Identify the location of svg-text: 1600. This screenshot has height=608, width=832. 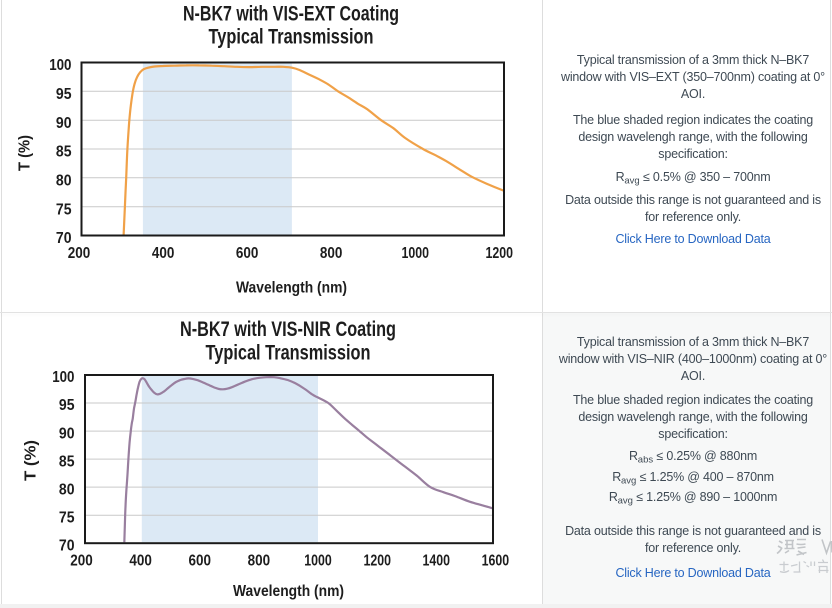
(496, 561).